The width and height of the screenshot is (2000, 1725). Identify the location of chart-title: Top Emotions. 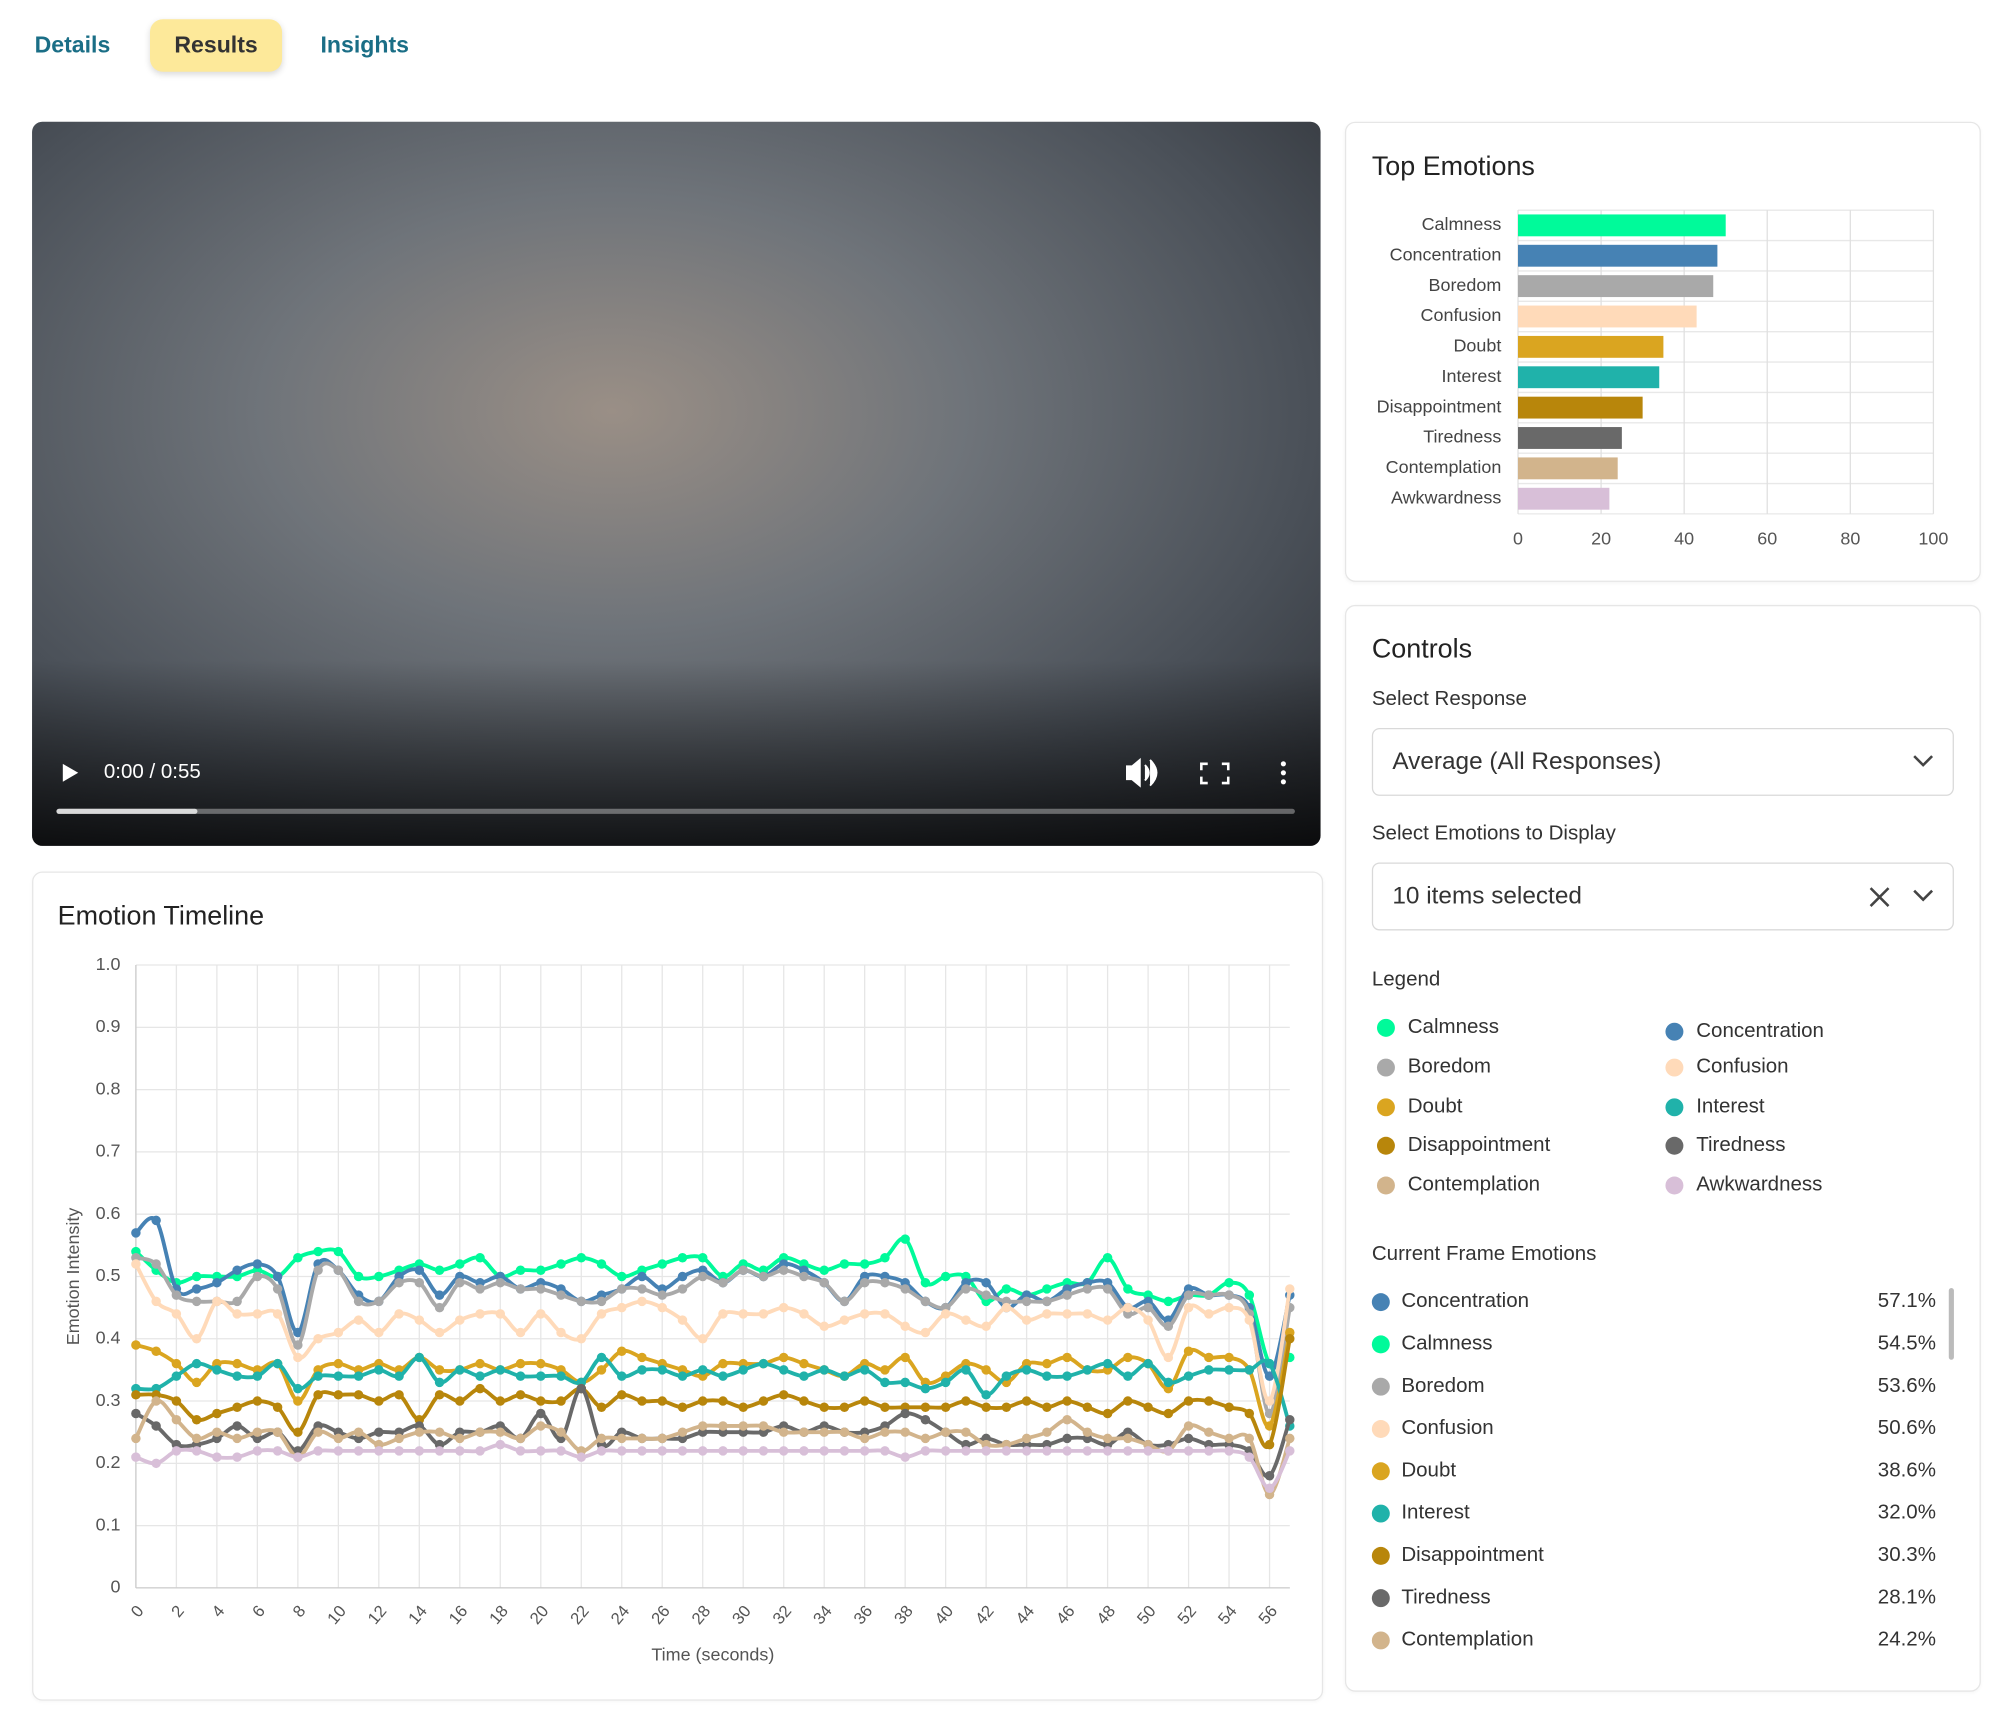
(1453, 166).